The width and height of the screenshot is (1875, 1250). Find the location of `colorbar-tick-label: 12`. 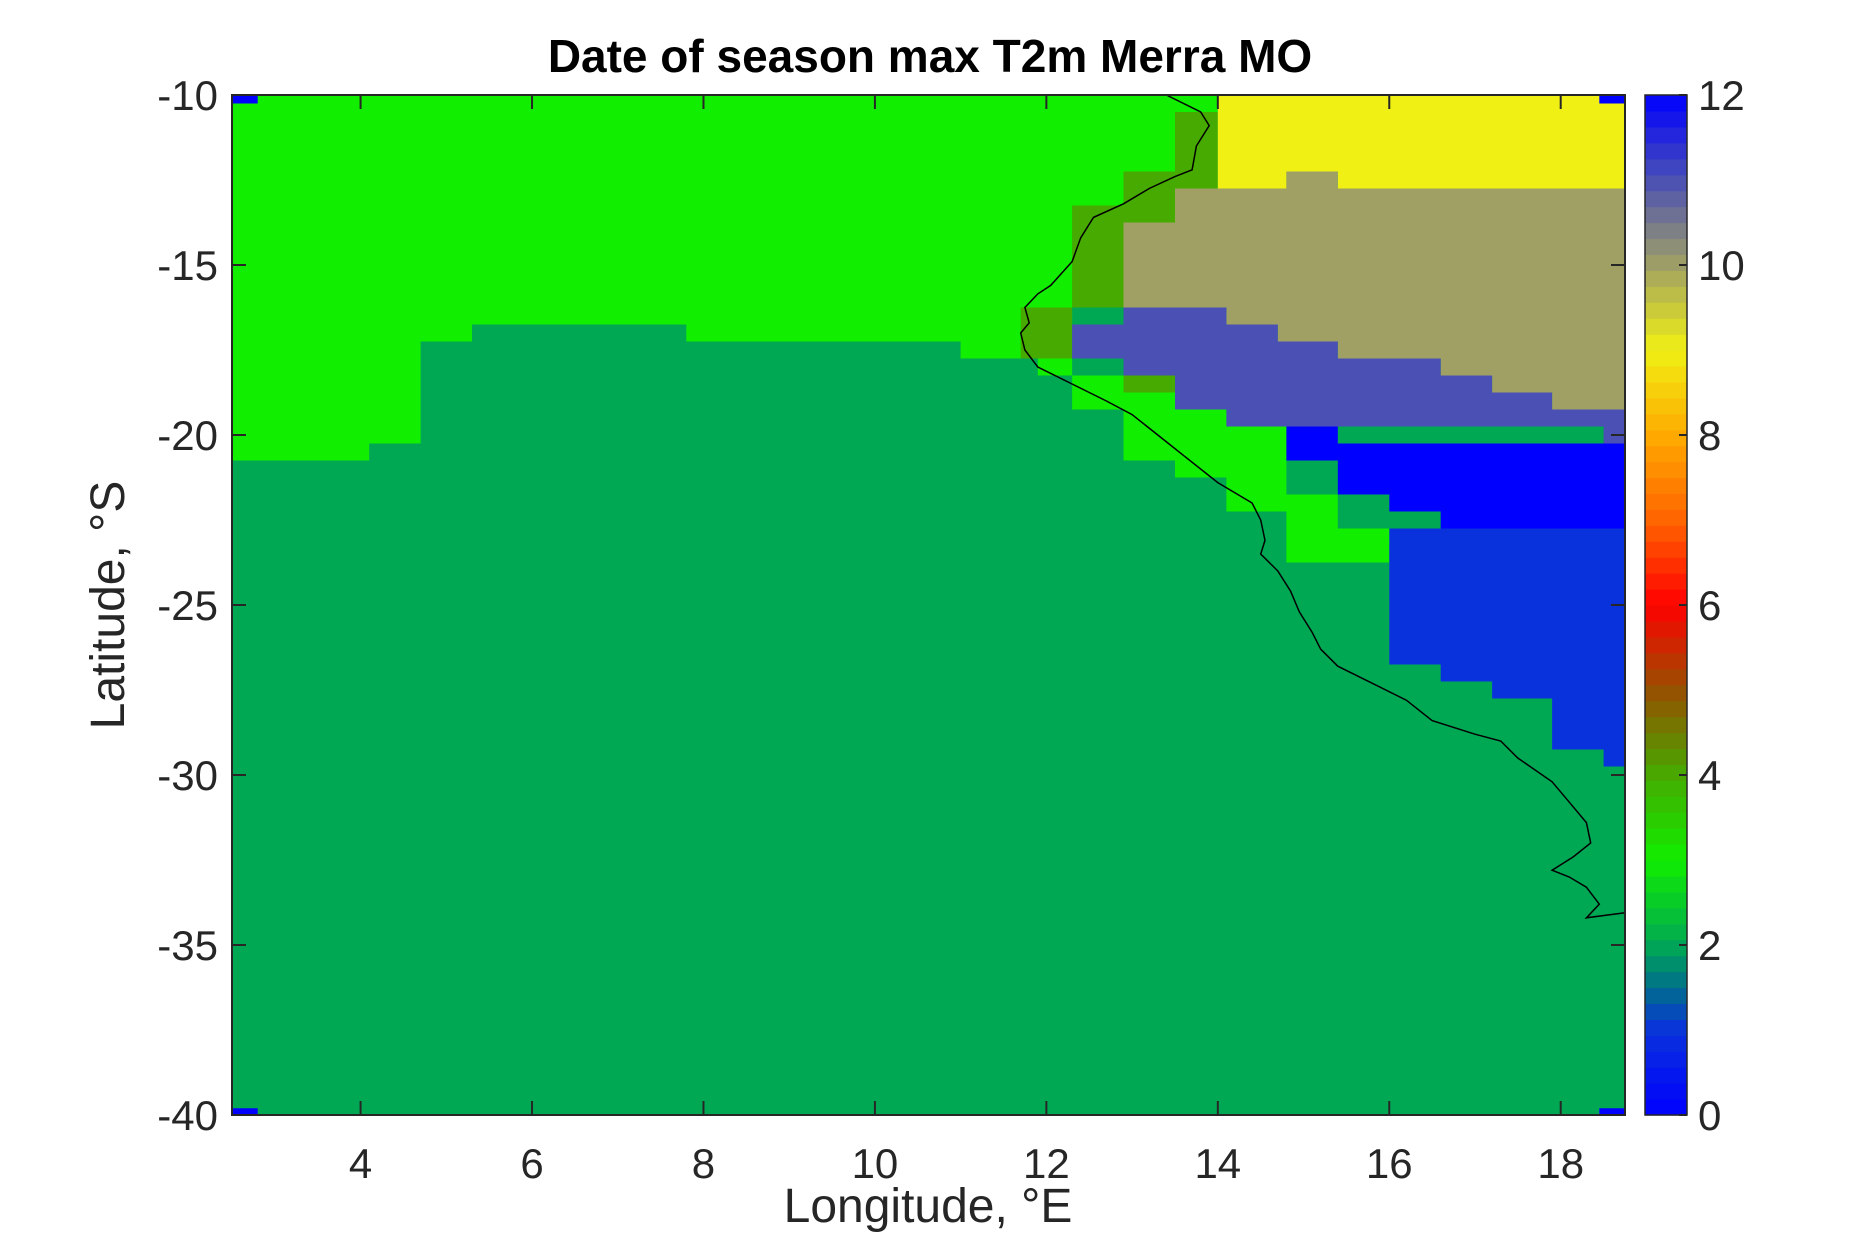

colorbar-tick-label: 12 is located at coordinates (1721, 95).